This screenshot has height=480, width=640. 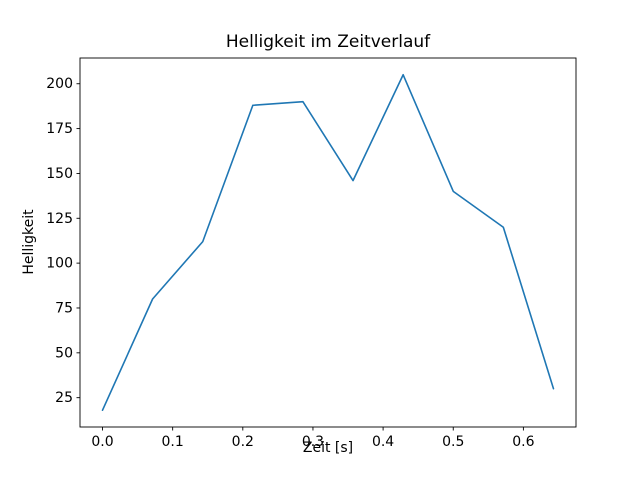 I want to click on x-axis-label: Zeit [s], so click(x=328, y=448).